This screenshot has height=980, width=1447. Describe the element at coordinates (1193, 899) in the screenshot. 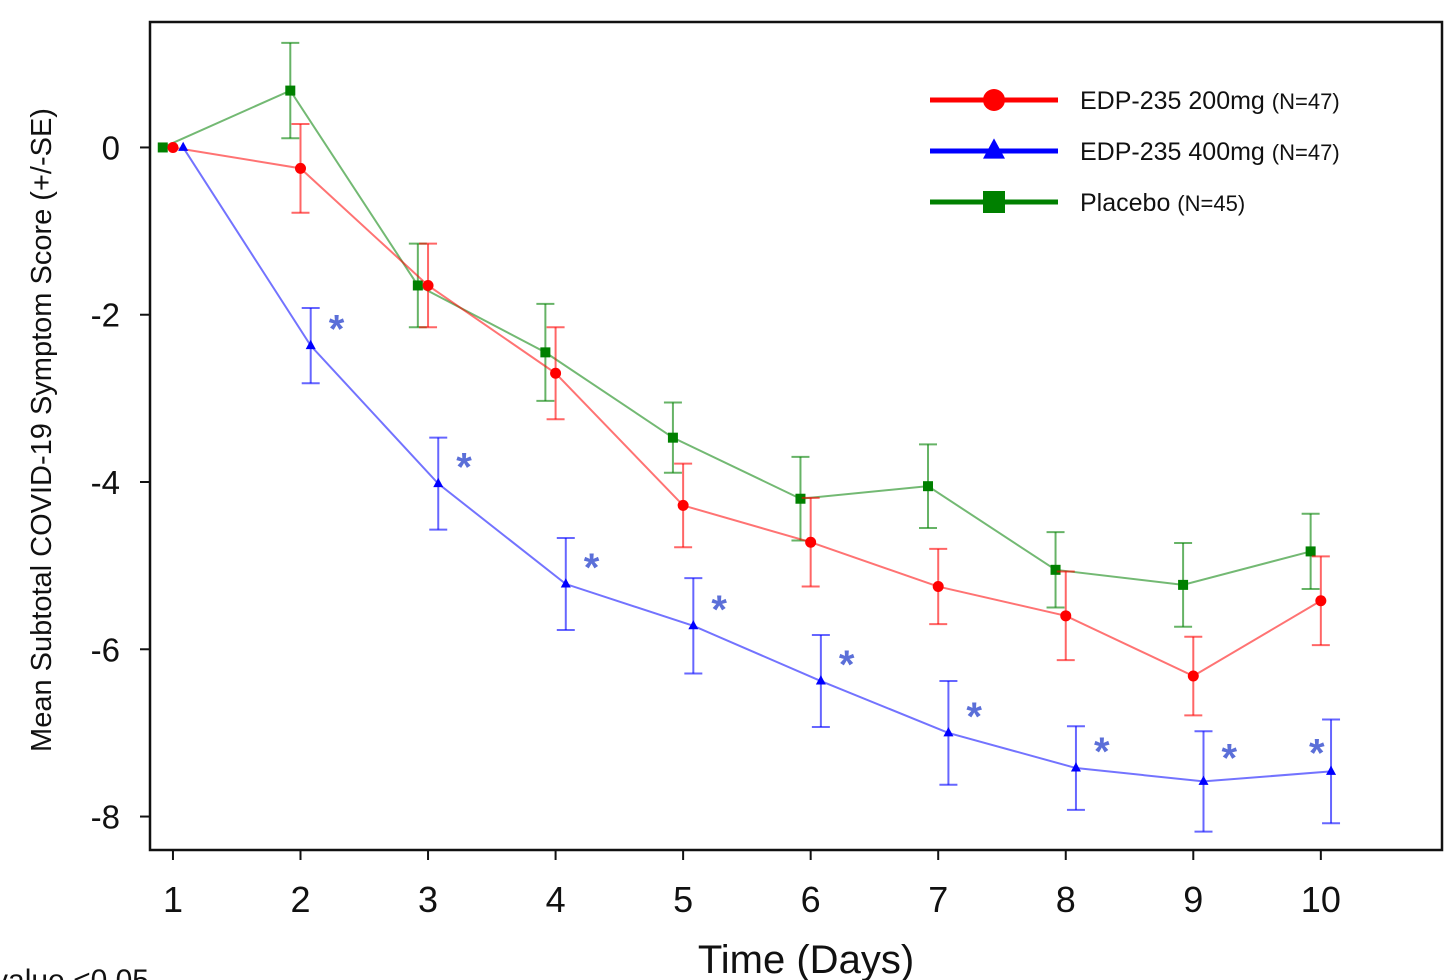

I see `x-tick-label: 9` at that location.